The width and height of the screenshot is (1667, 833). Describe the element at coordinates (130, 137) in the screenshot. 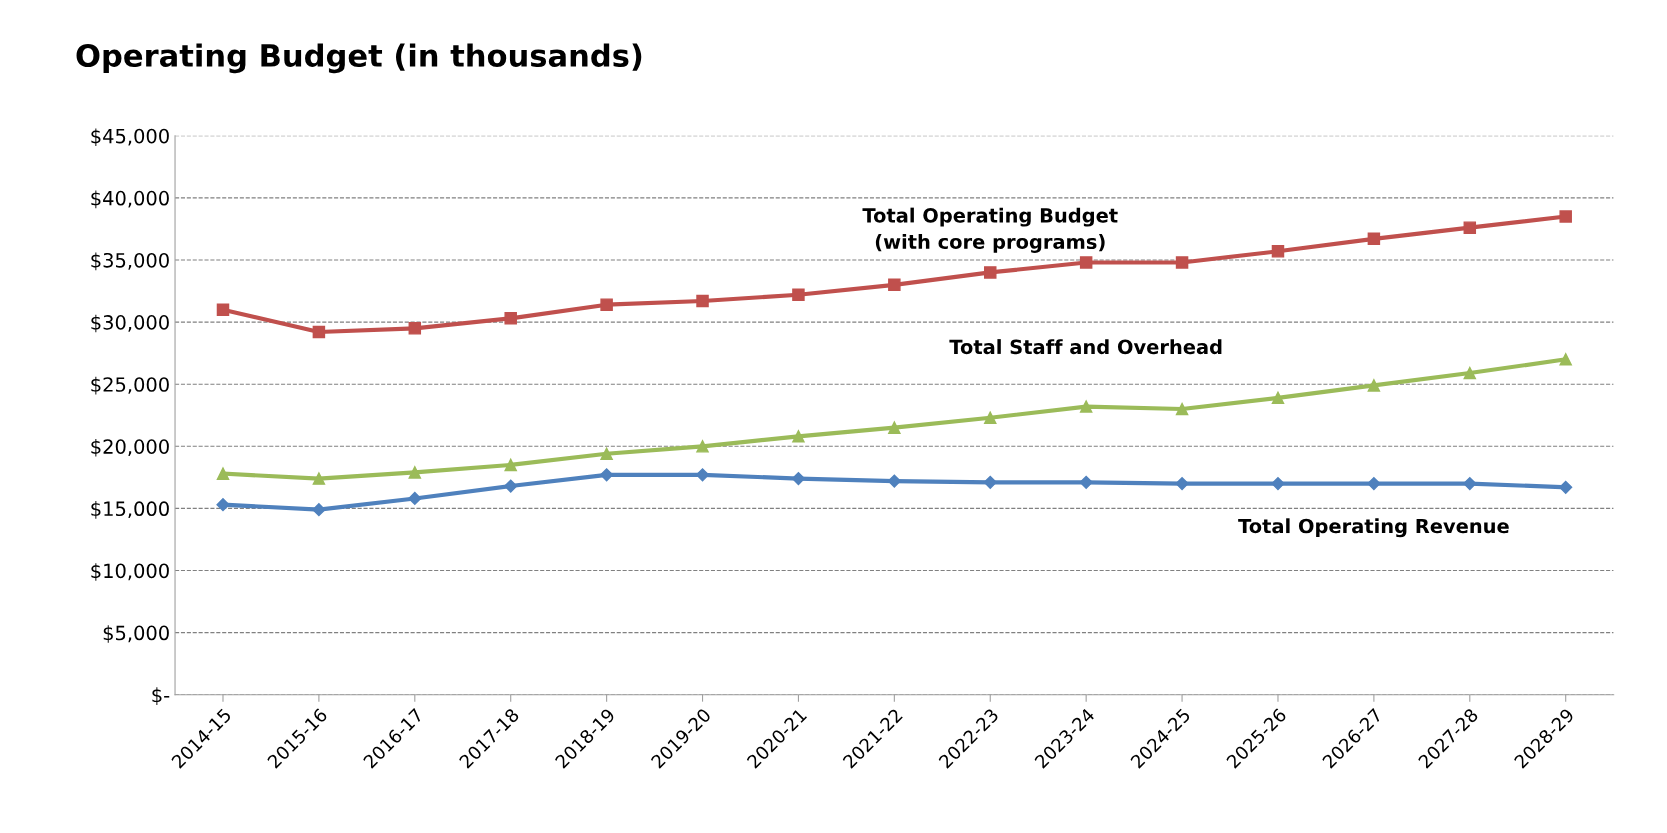

I see `y-tick-label: $45,000` at that location.